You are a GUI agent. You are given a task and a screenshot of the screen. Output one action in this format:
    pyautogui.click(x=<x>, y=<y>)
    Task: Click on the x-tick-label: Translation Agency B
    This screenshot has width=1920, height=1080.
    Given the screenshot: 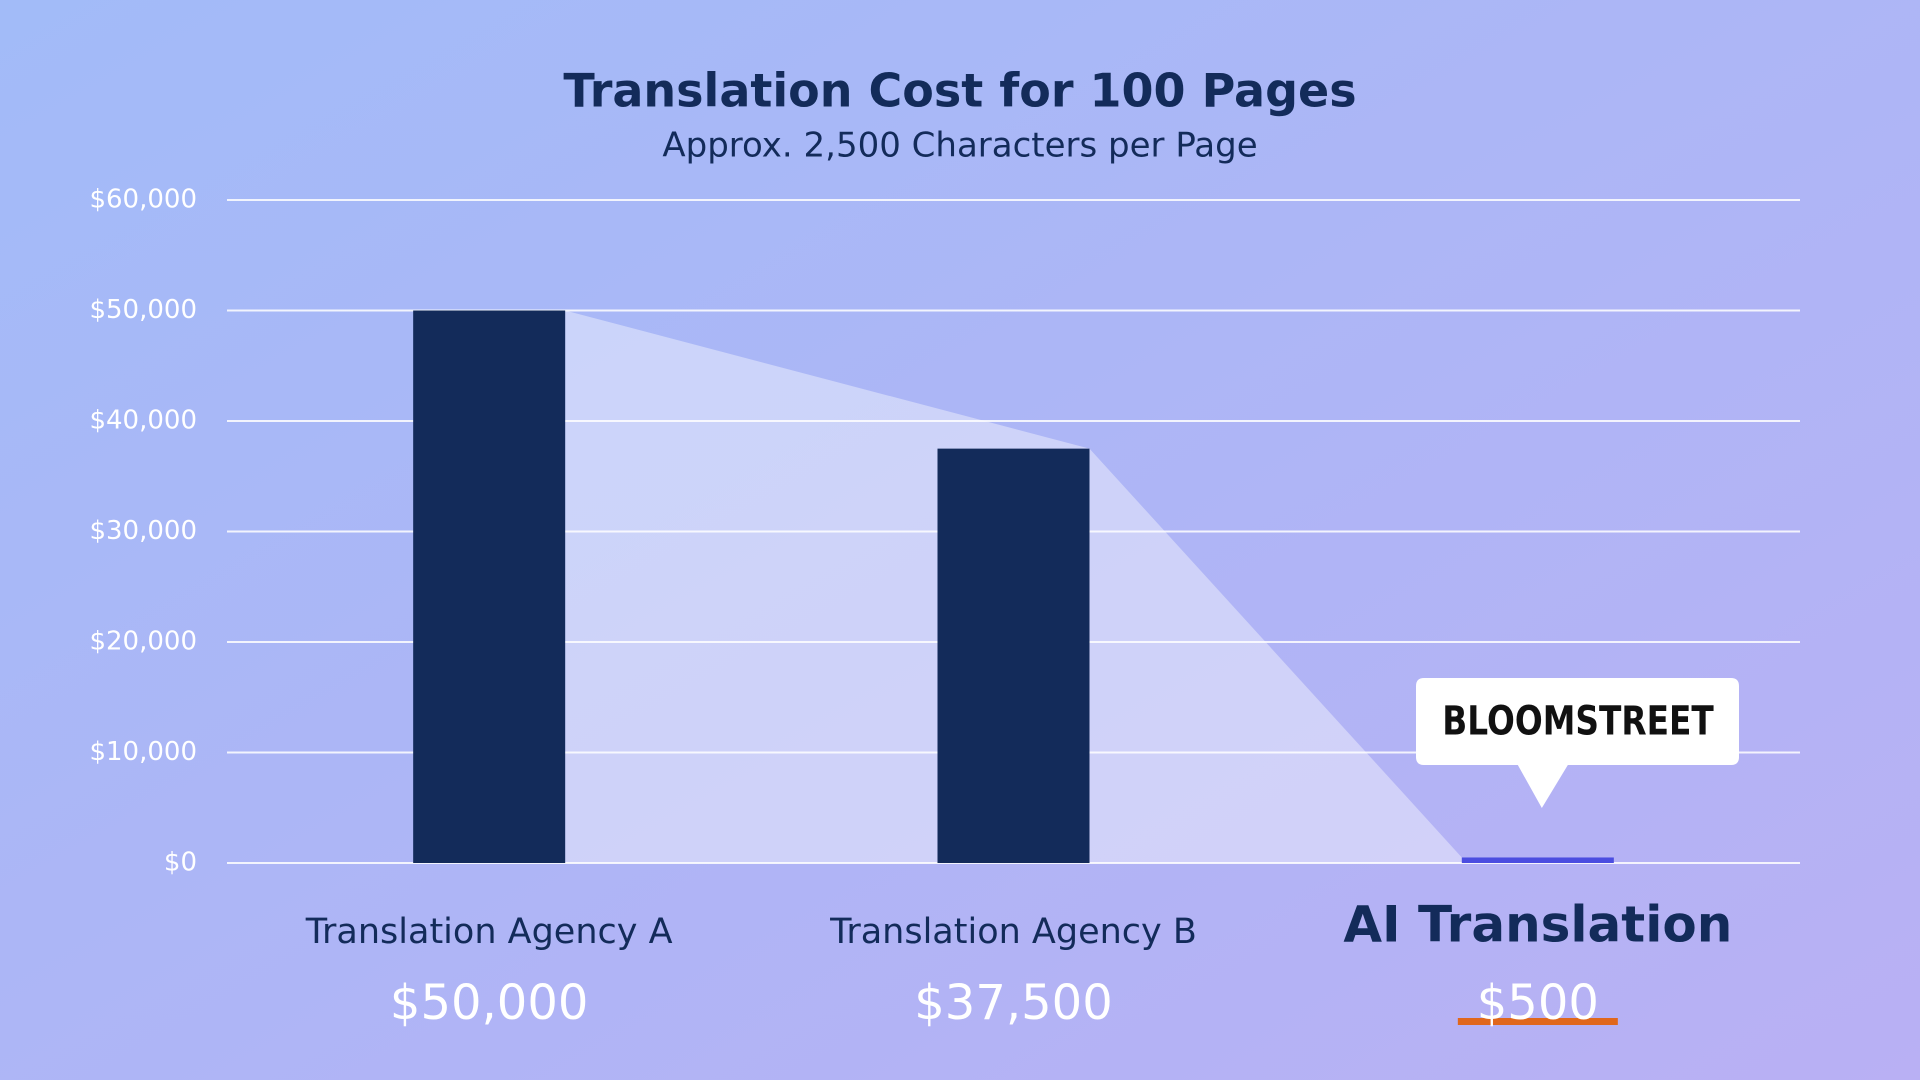 What is the action you would take?
    pyautogui.click(x=1013, y=932)
    